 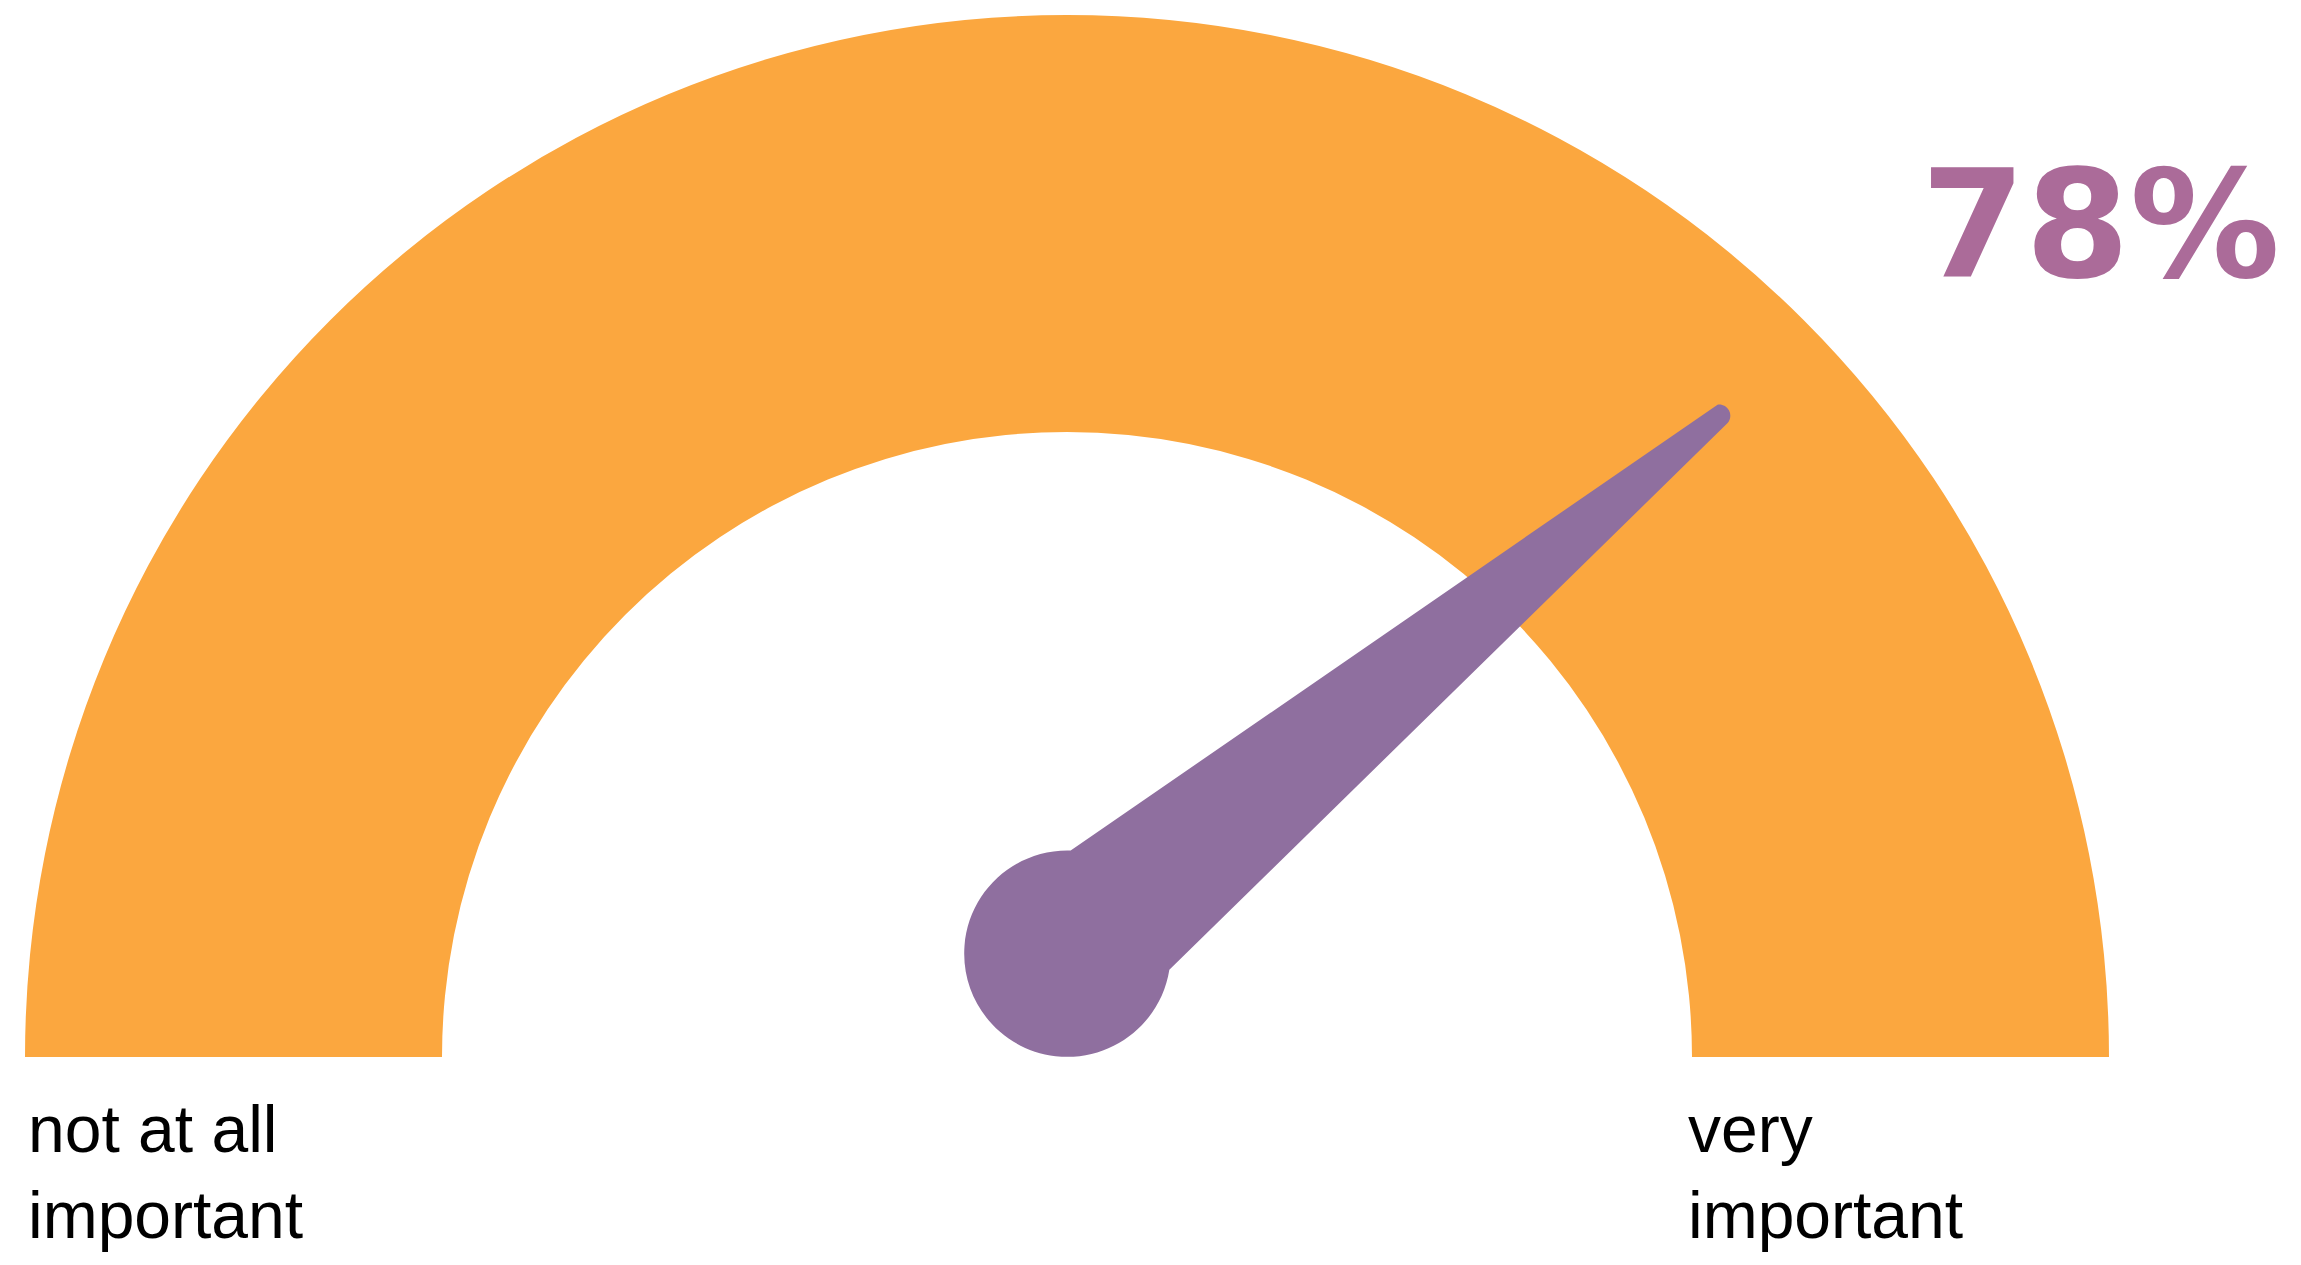 What do you see at coordinates (2100, 225) in the screenshot?
I see `data-label: 78%` at bounding box center [2100, 225].